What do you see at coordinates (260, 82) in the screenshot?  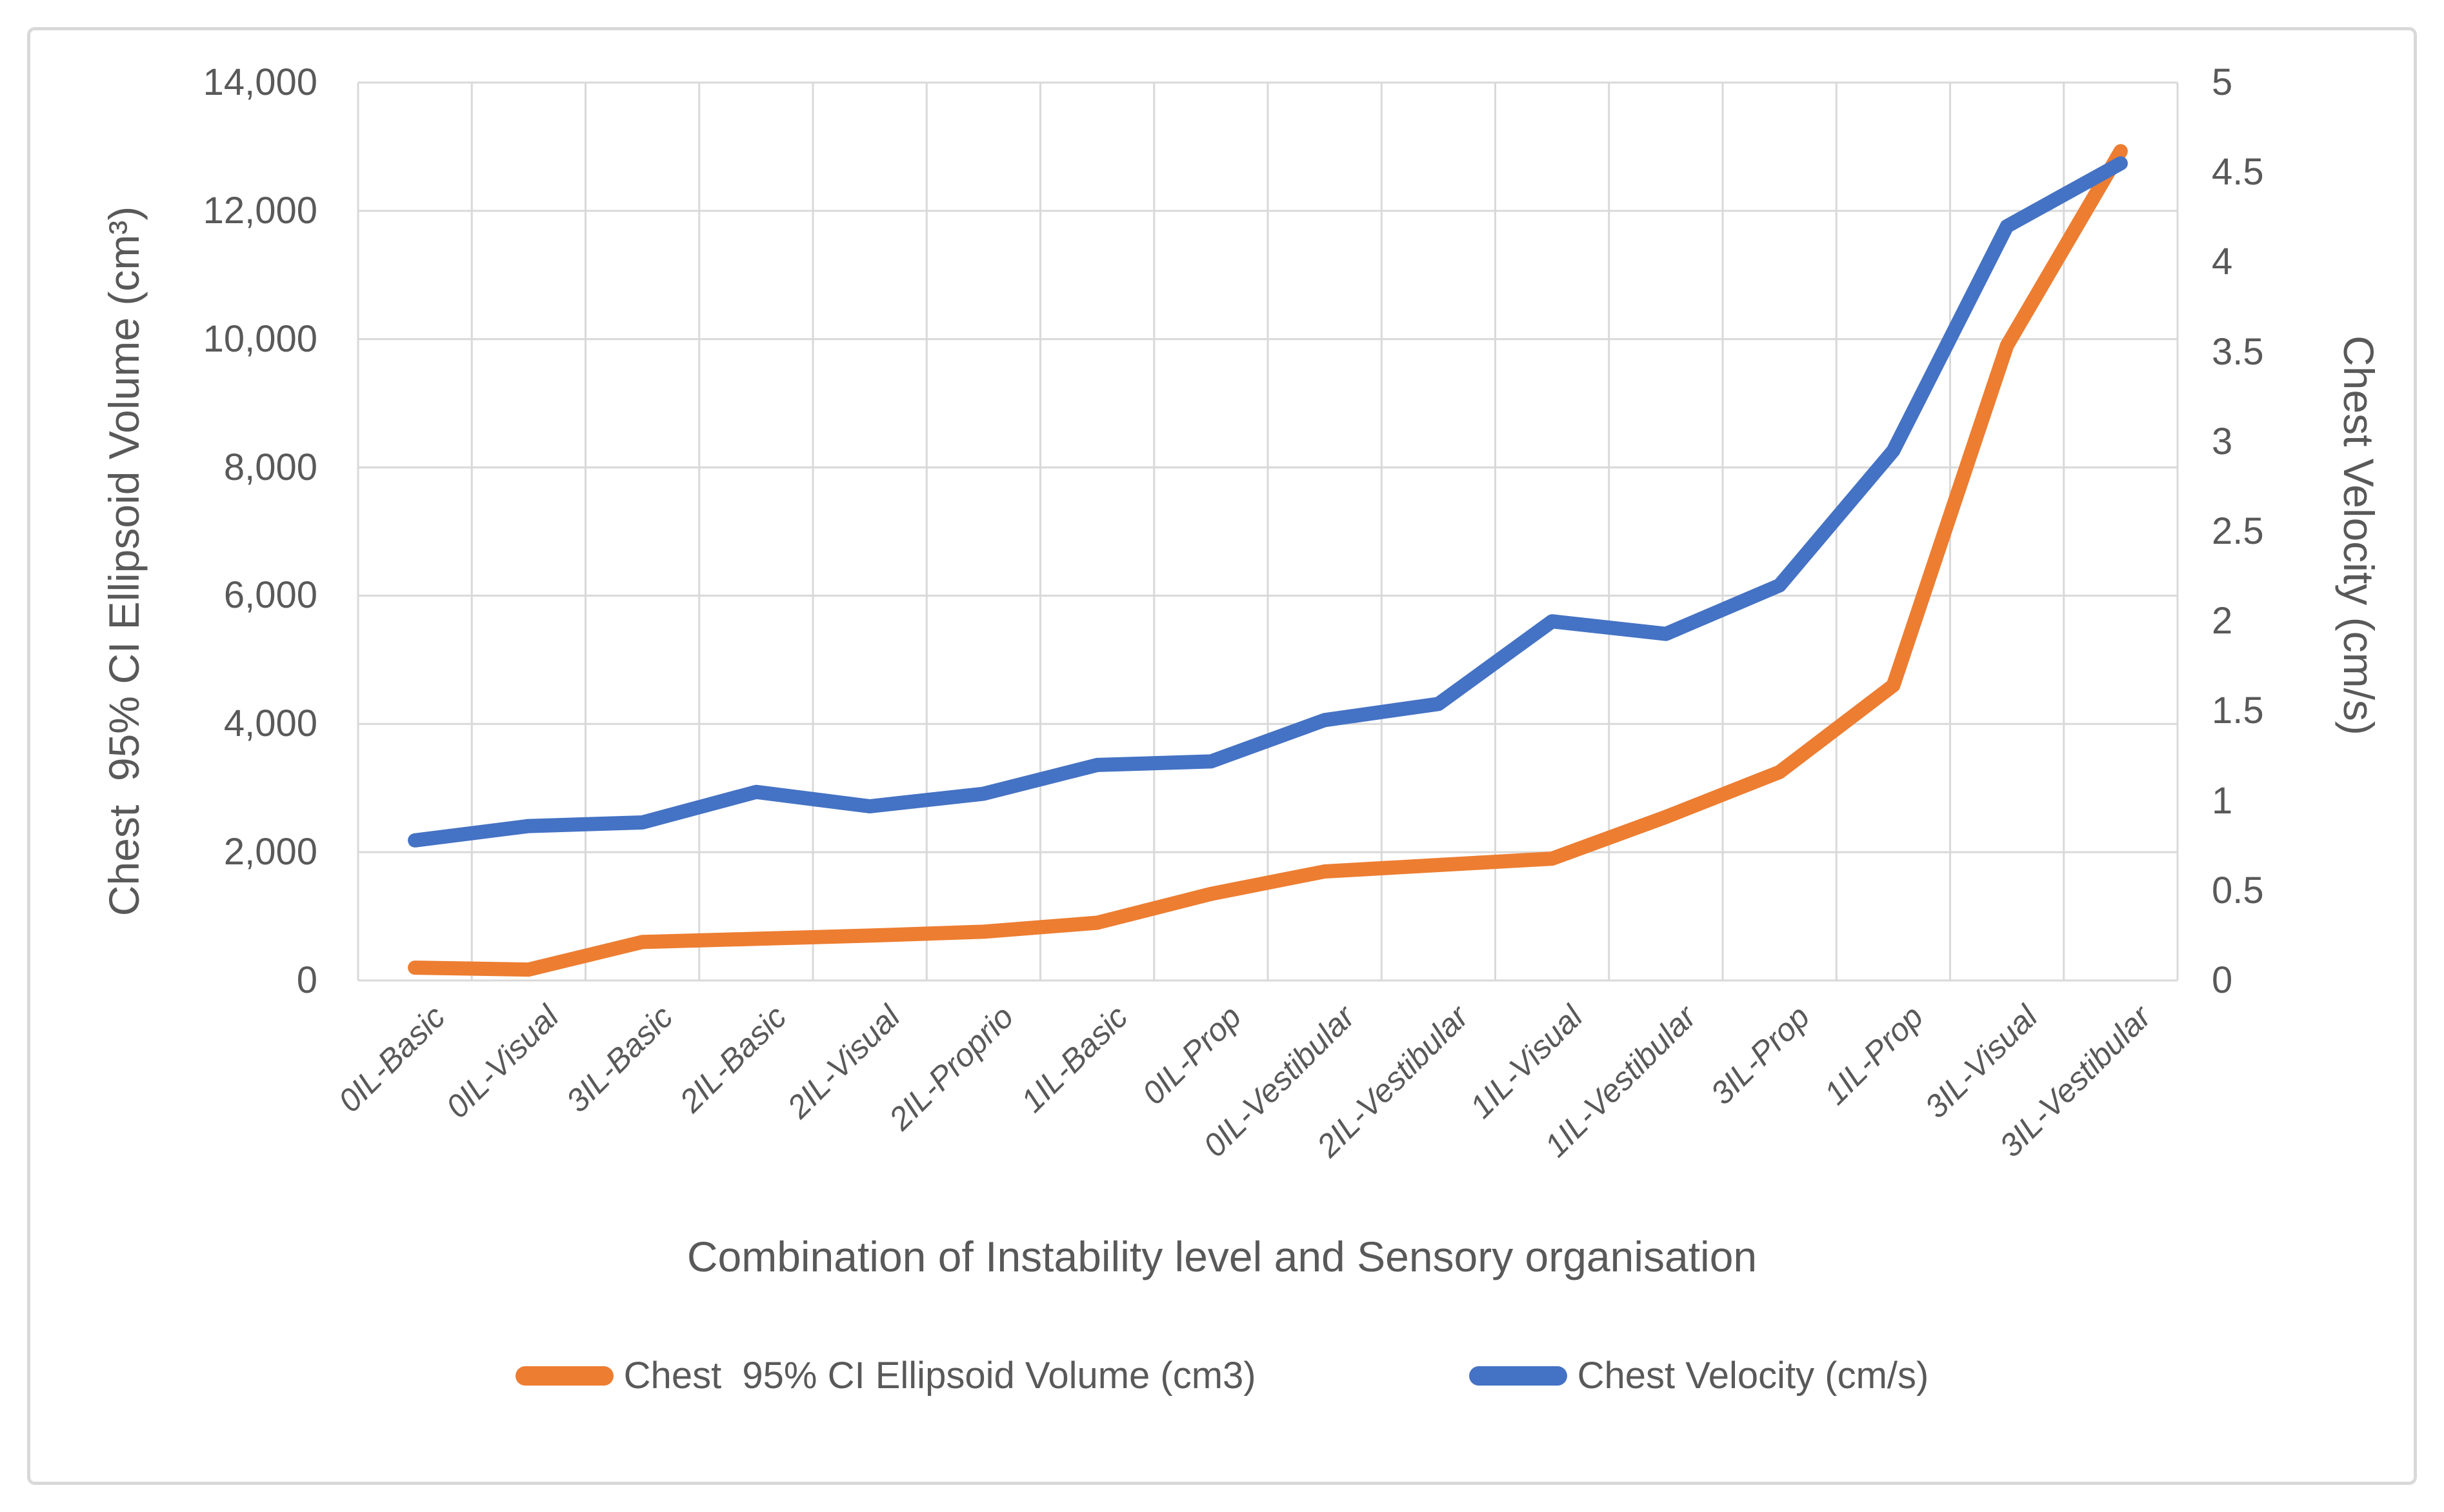 I see `left-axis-tick-label: 14,000` at bounding box center [260, 82].